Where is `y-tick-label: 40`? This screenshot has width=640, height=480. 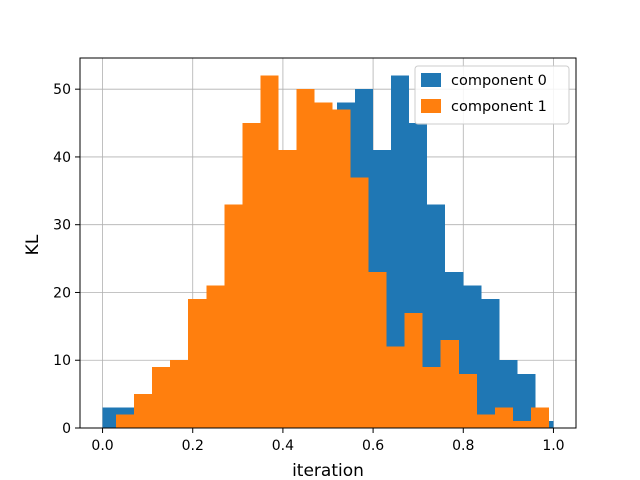
y-tick-label: 40 is located at coordinates (62, 158).